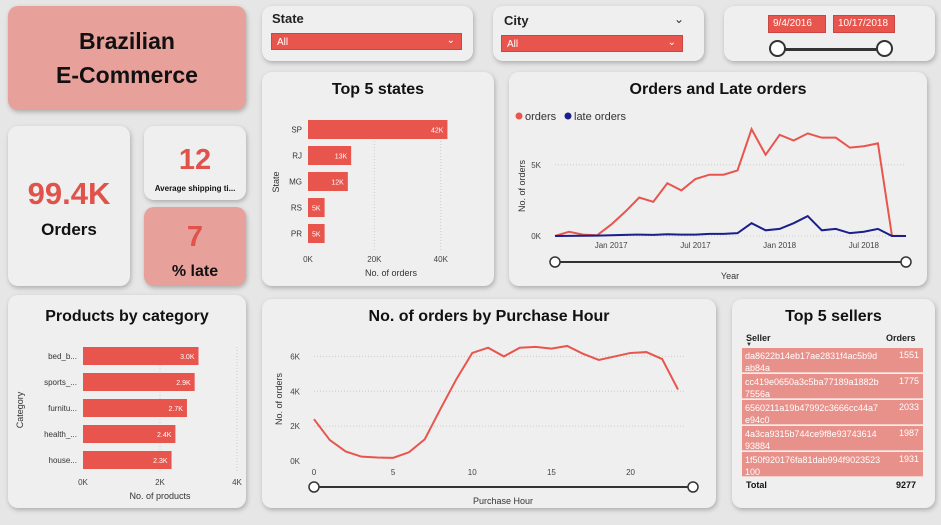 This screenshot has width=941, height=525. I want to click on seller-orders: 1931, so click(908, 459).